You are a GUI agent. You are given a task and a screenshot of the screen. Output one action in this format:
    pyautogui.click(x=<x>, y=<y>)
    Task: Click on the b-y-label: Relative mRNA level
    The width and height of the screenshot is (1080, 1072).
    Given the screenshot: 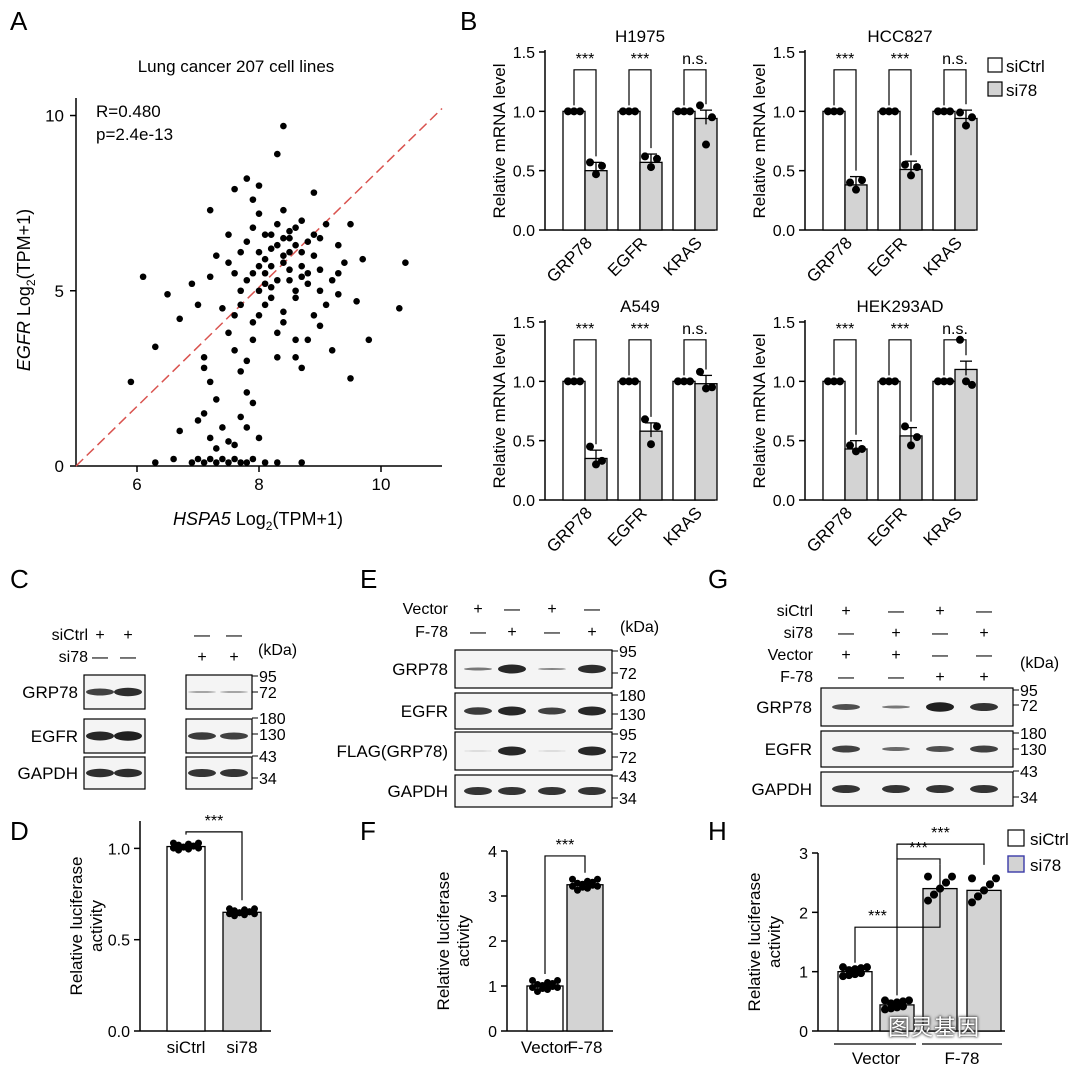 What is the action you would take?
    pyautogui.click(x=759, y=411)
    